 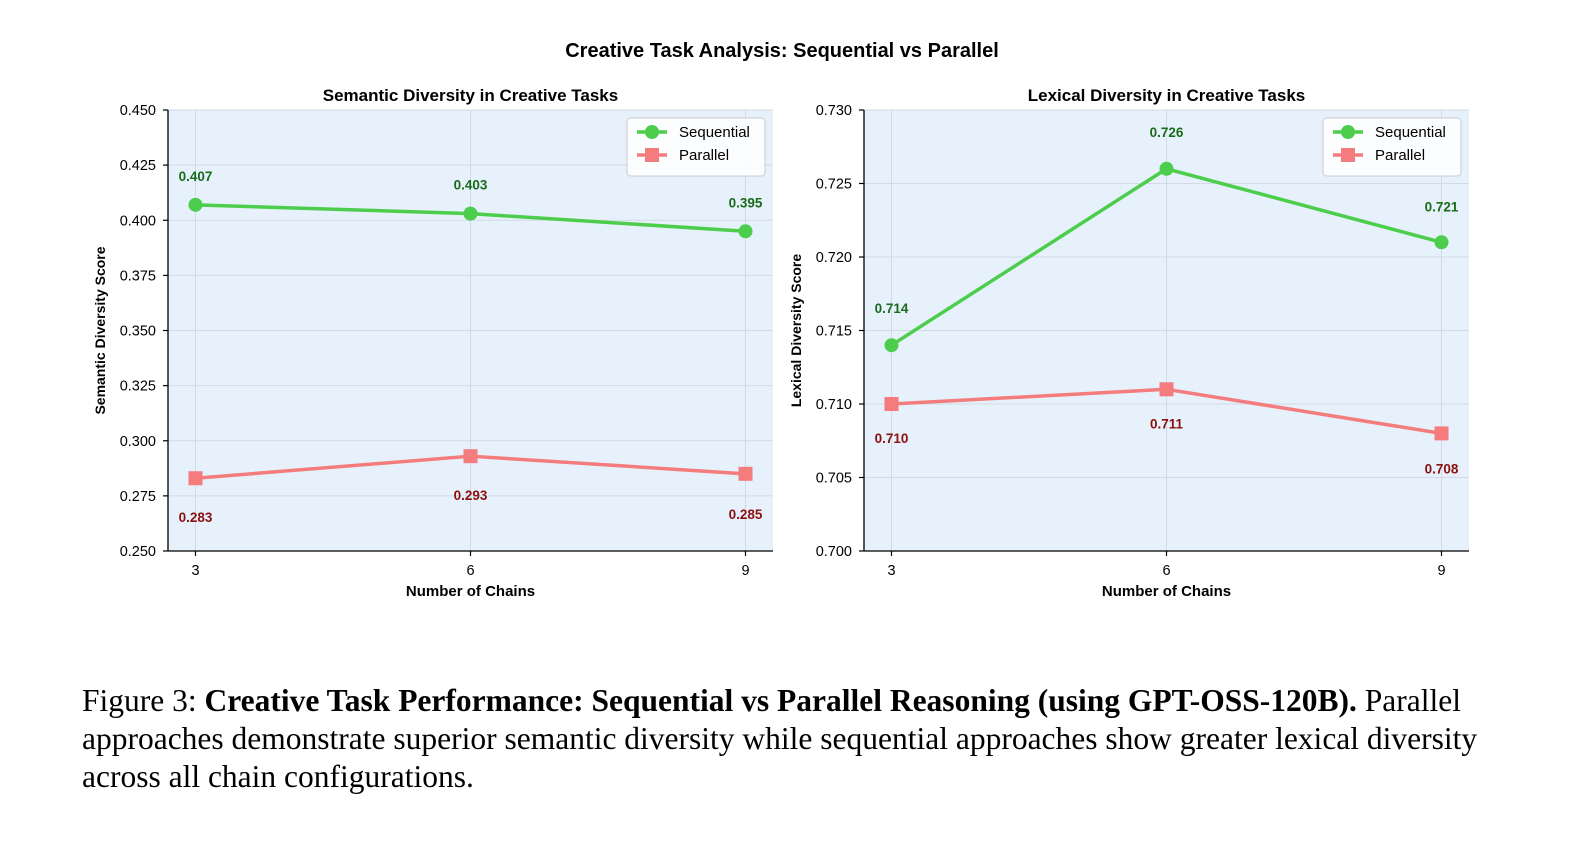 What do you see at coordinates (196, 176) in the screenshot?
I see `data-label-sequential: 0.407` at bounding box center [196, 176].